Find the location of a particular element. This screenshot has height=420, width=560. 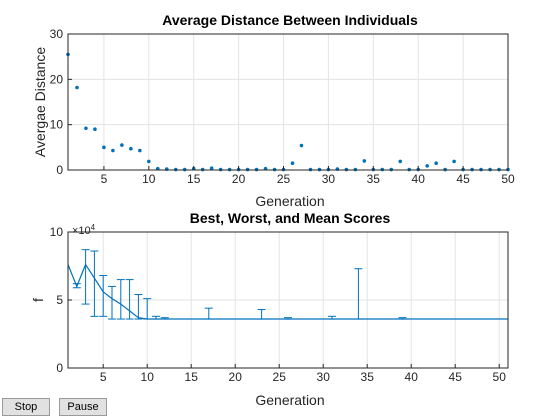

stop-button: Stop is located at coordinates (26, 407).